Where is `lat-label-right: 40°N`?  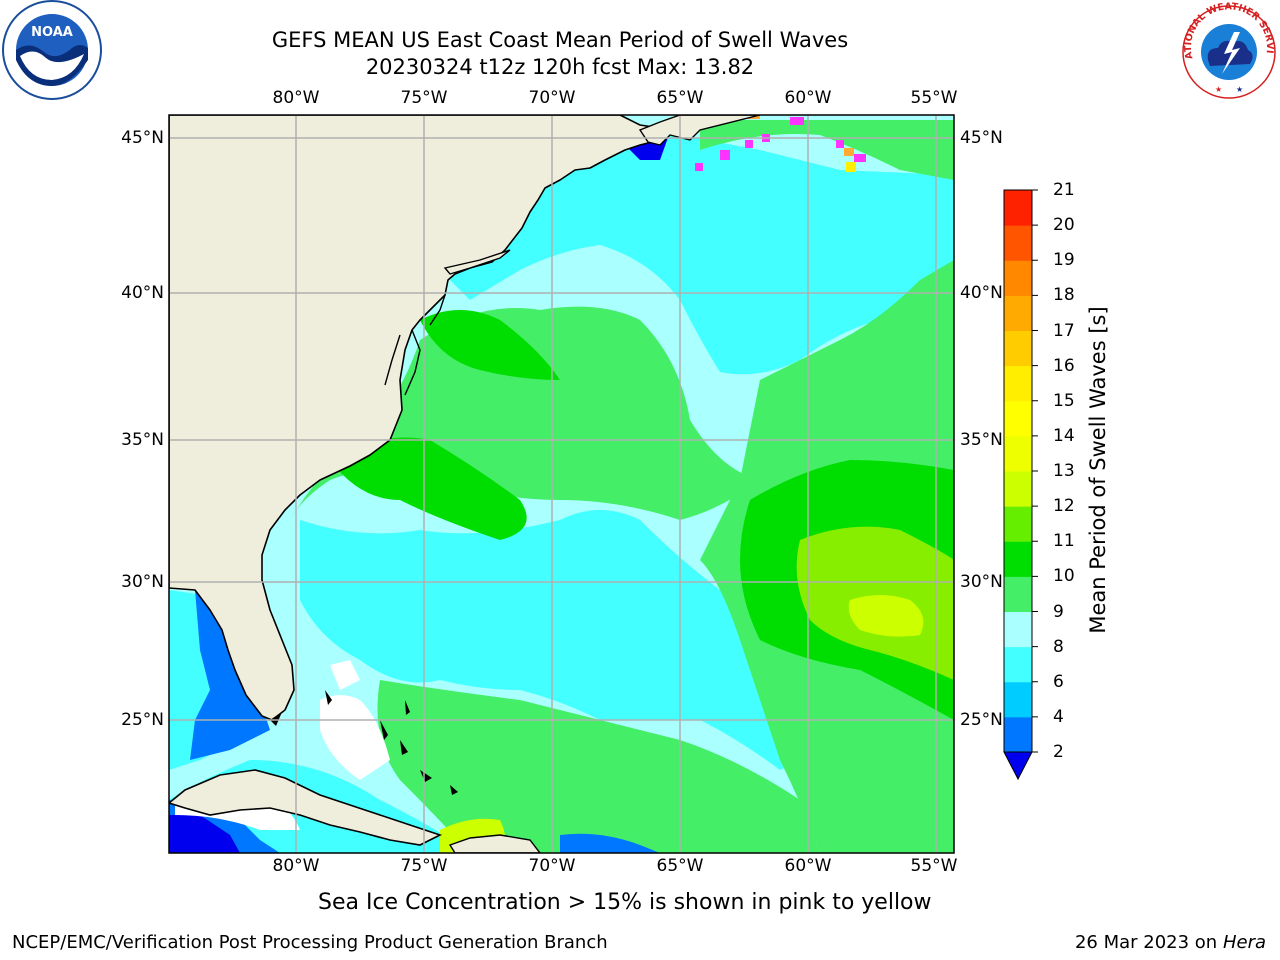 lat-label-right: 40°N is located at coordinates (981, 293).